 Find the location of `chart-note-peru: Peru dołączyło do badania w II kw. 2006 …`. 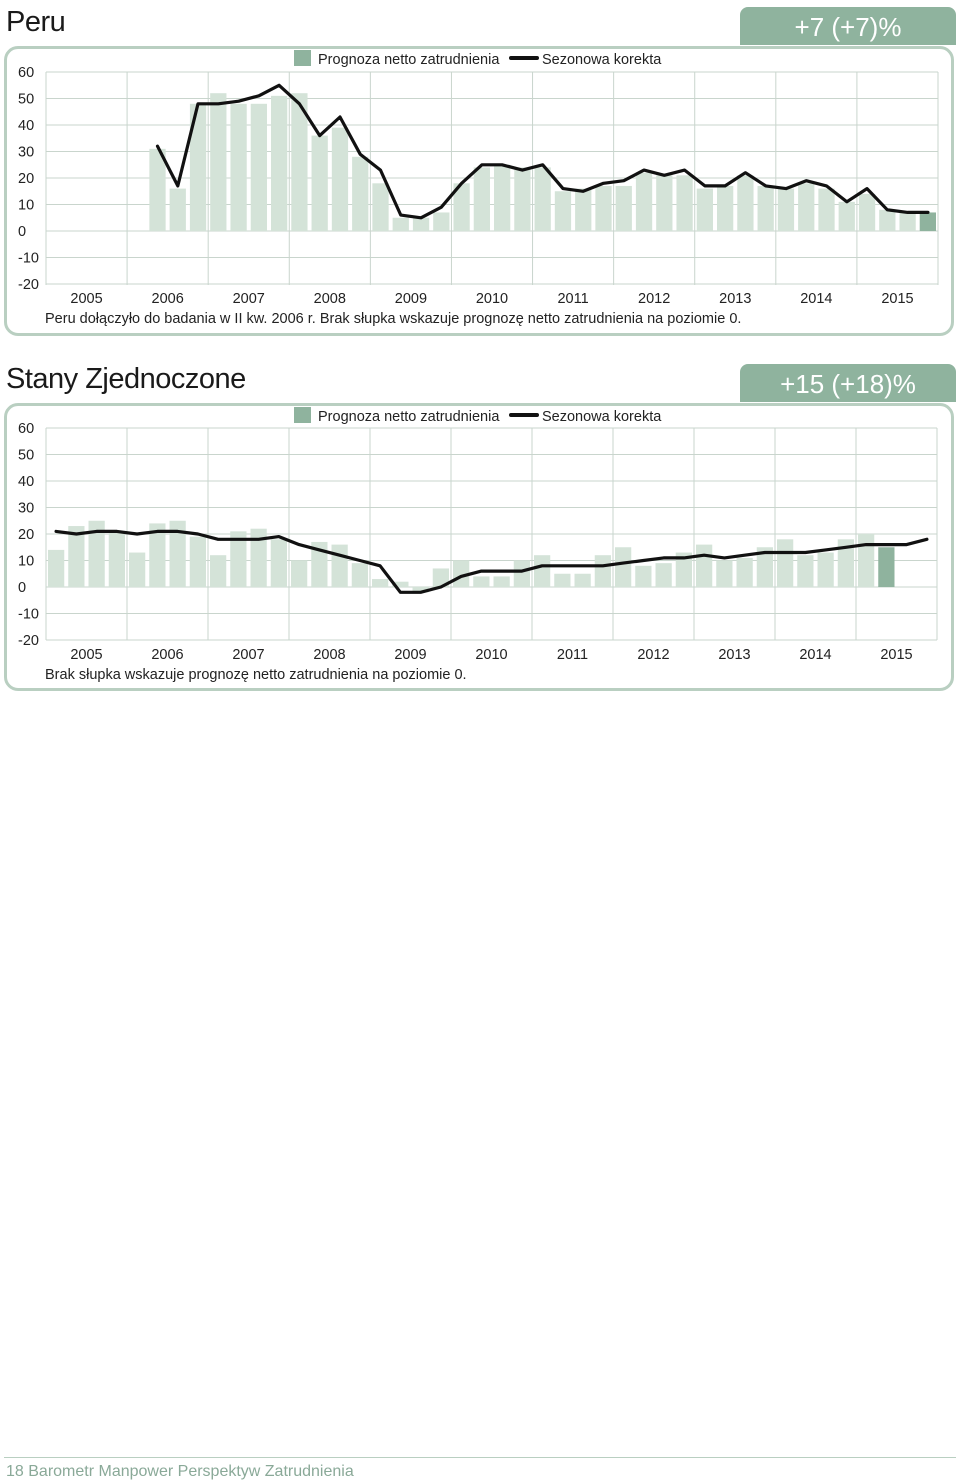

chart-note-peru: Peru dołączyło do badania w II kw. 2006 … is located at coordinates (393, 319).